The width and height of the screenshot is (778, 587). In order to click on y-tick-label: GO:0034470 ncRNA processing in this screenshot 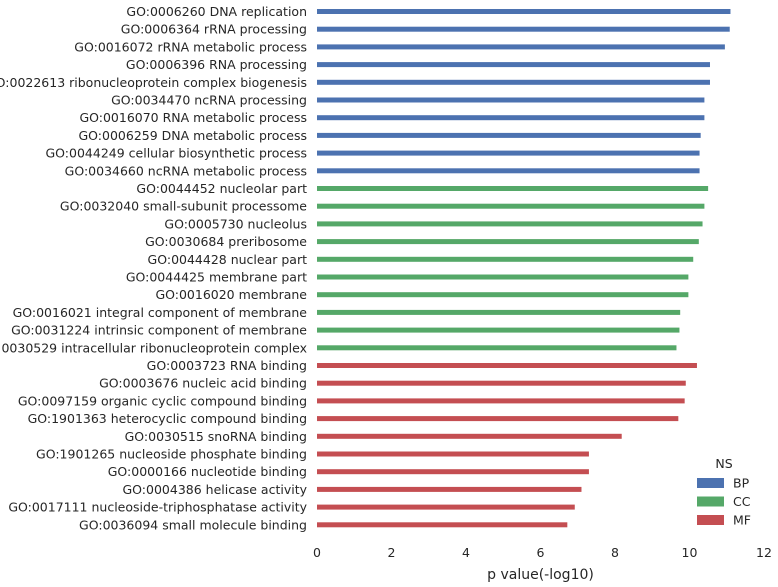, I will do `click(209, 100)`.